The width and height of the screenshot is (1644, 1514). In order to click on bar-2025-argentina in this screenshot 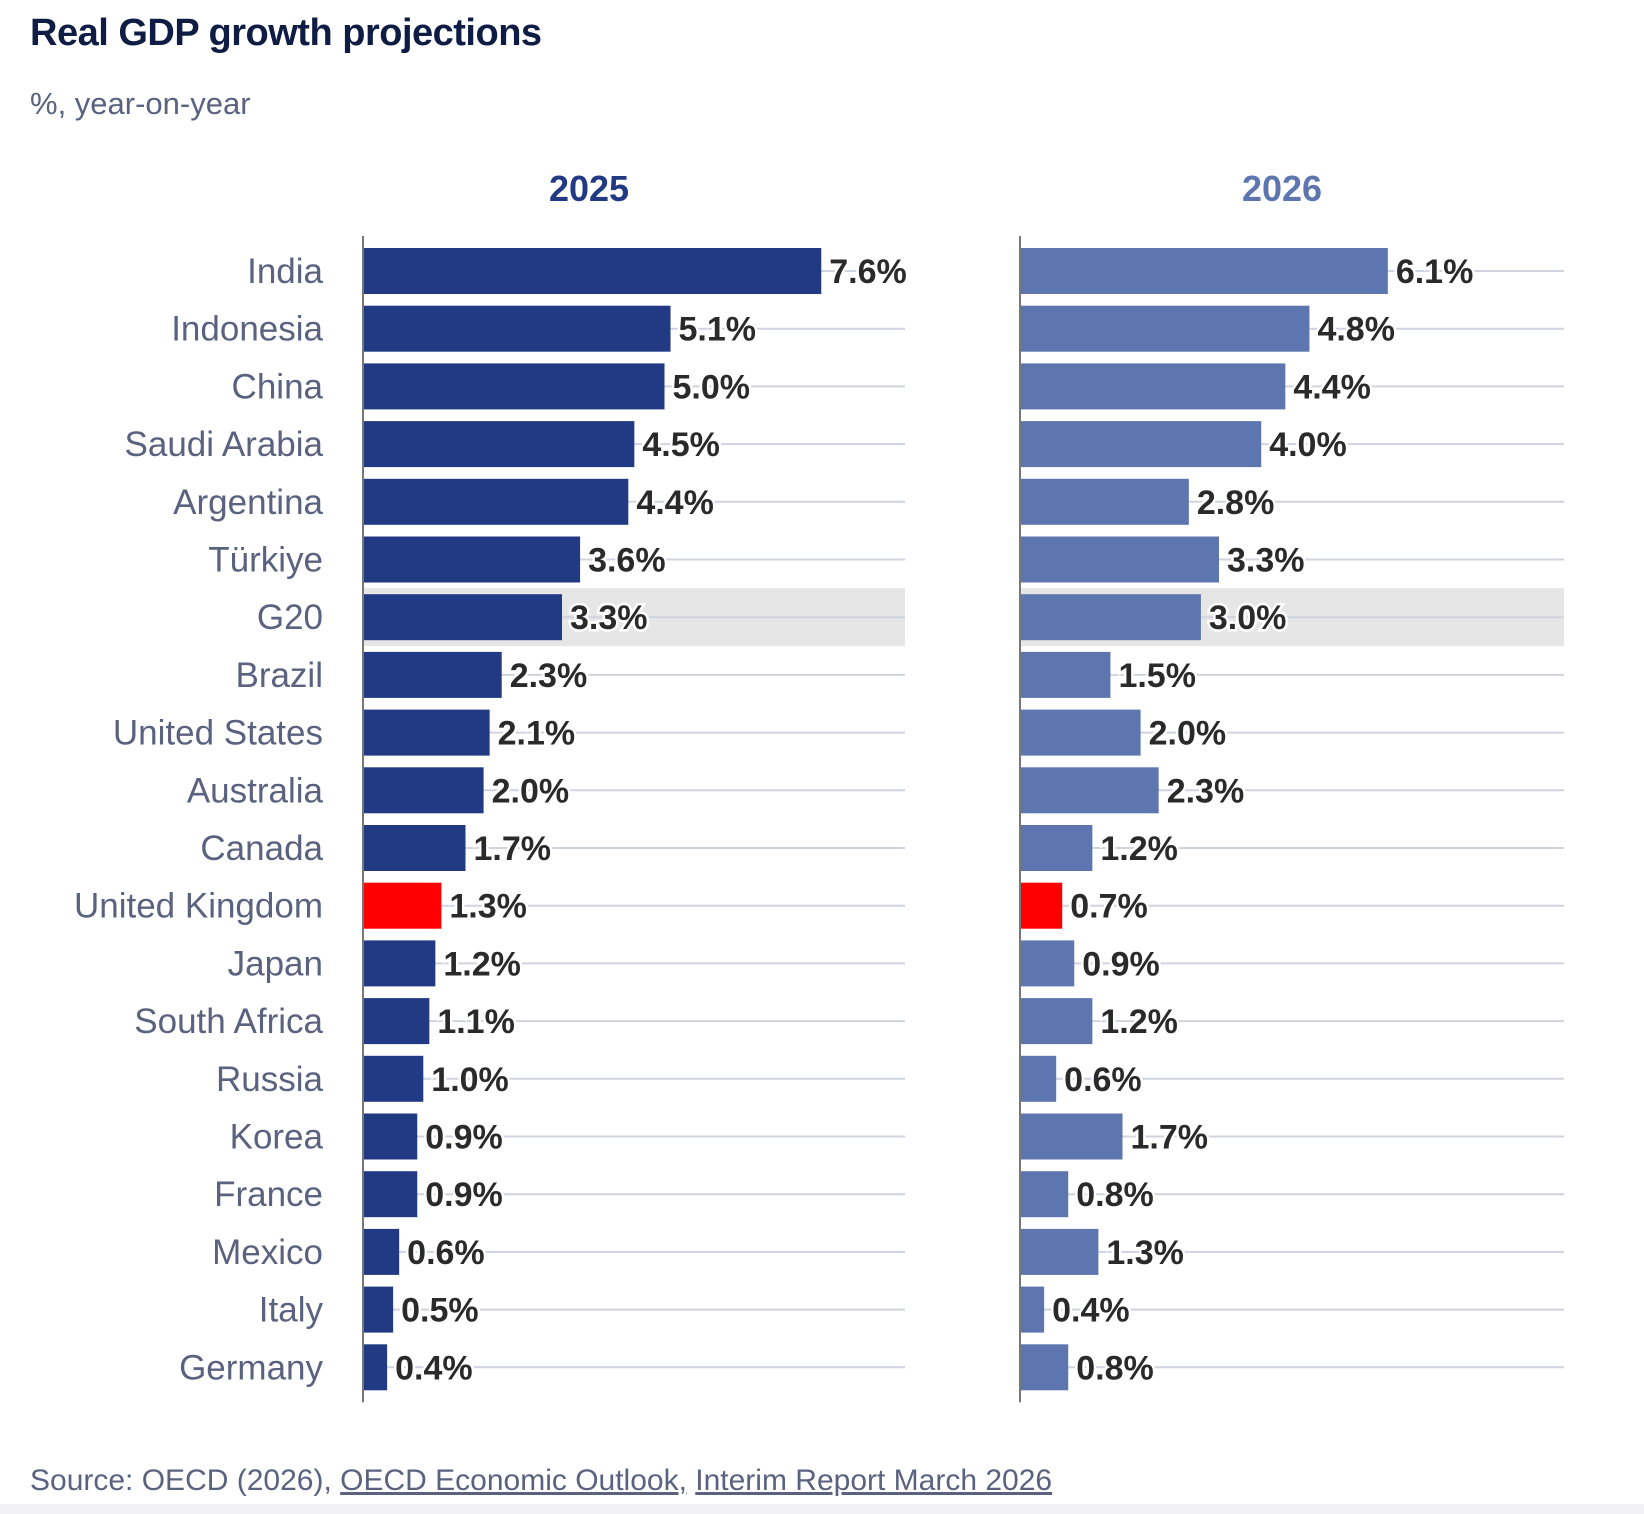, I will do `click(496, 501)`.